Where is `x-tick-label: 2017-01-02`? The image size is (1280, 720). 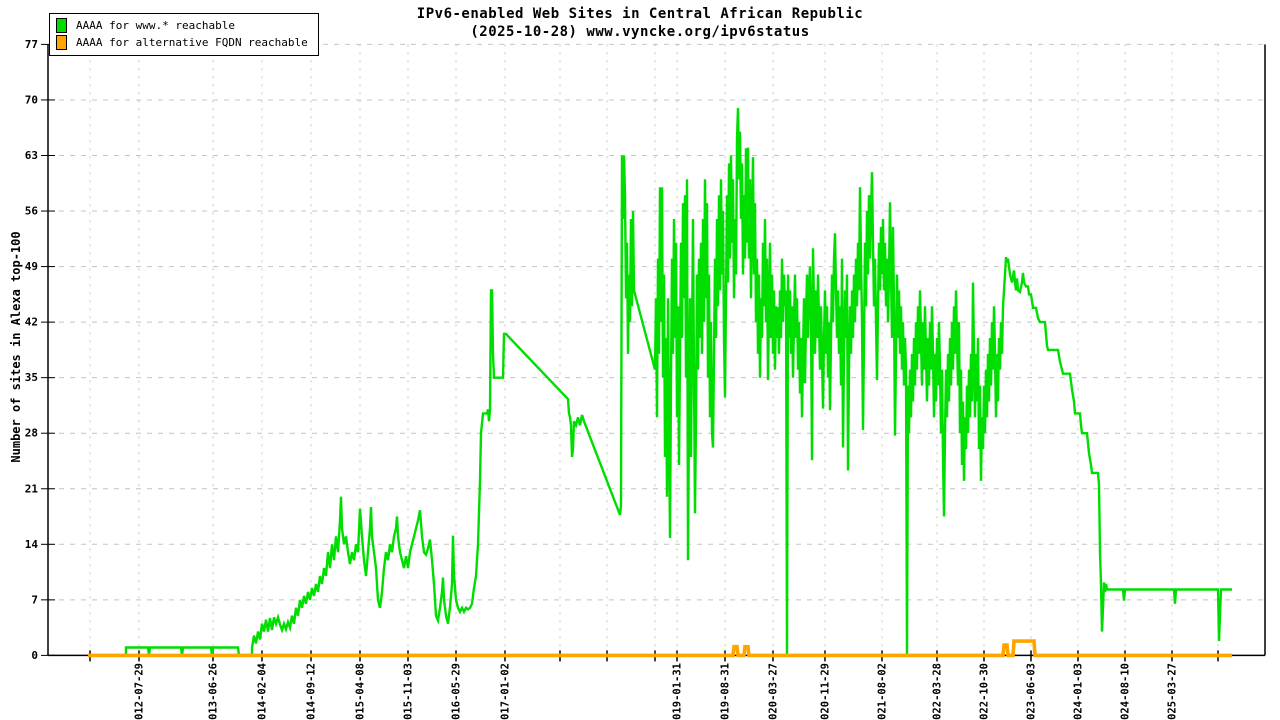
x-tick-label: 2017-01-02 is located at coordinates (506, 691).